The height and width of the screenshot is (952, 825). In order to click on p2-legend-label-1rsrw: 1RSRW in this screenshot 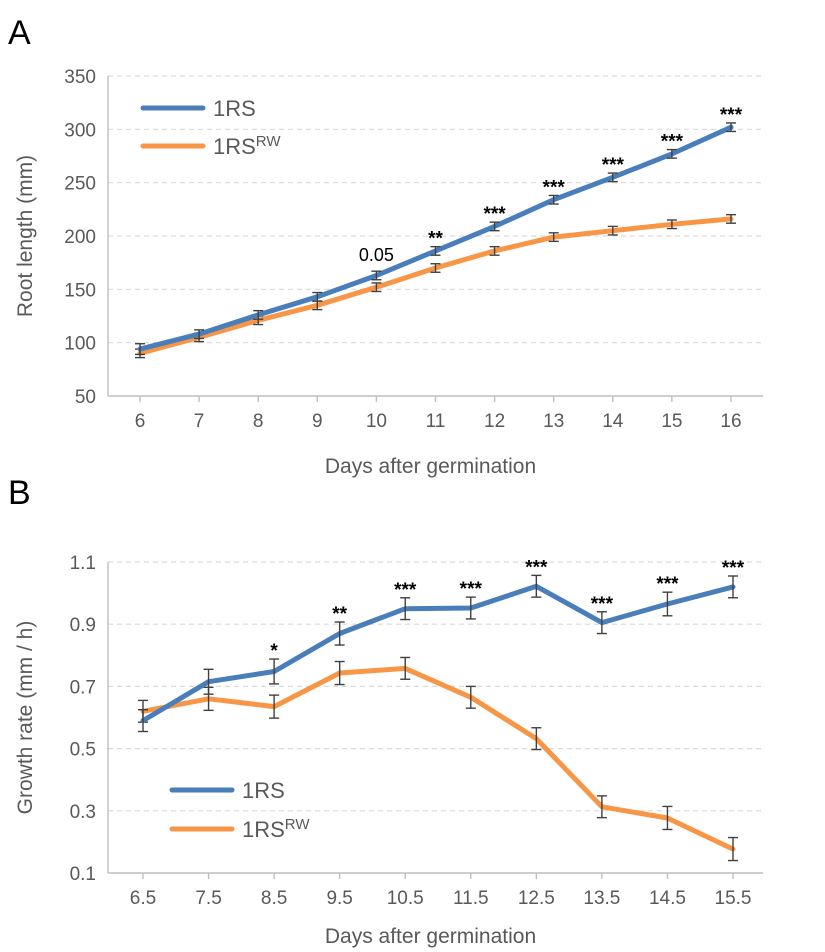, I will do `click(276, 829)`.